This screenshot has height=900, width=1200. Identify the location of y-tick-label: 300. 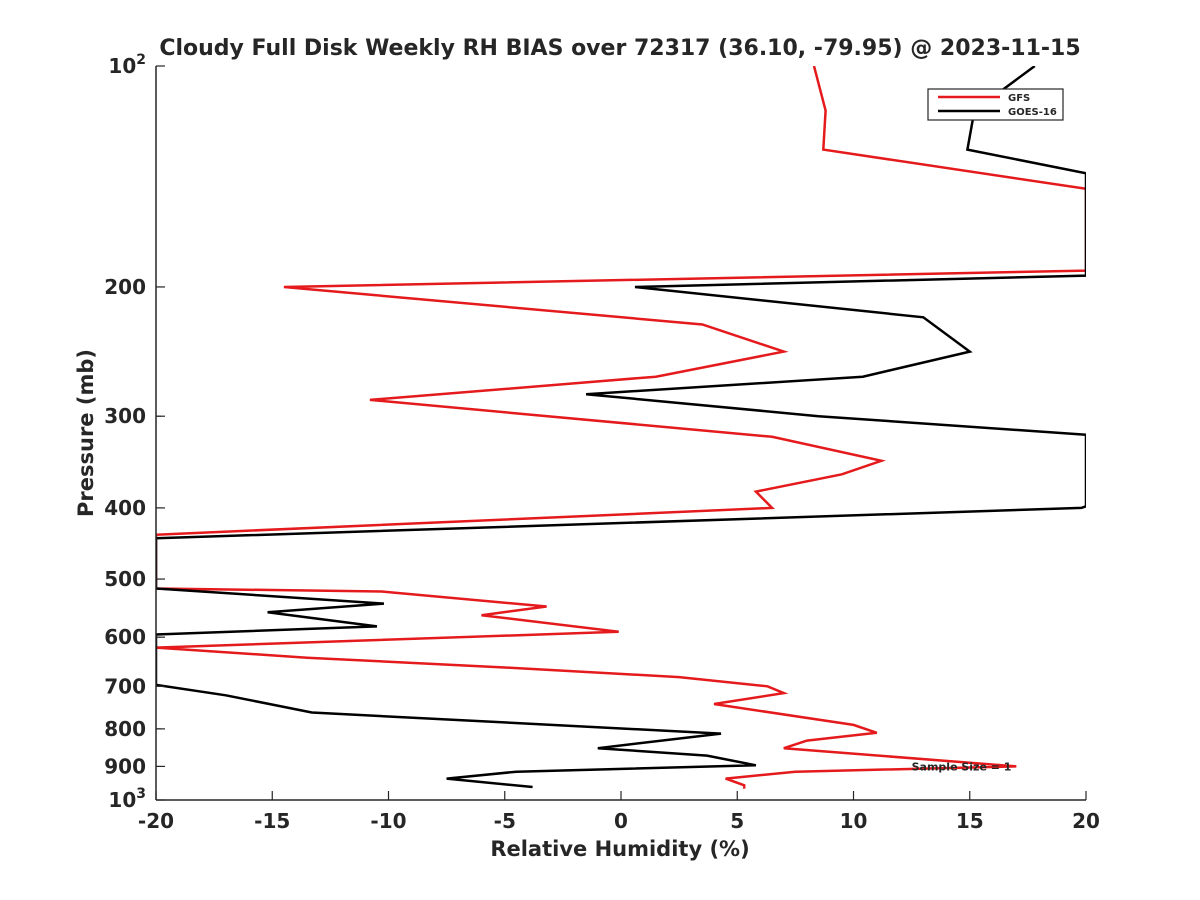
(125, 416).